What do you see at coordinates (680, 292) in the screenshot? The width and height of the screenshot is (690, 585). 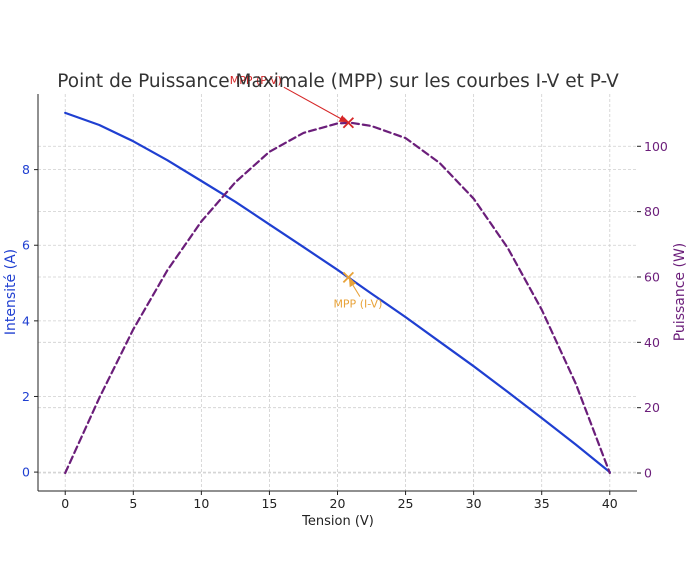 I see `y-axis-right-label: Puissance (W)` at bounding box center [680, 292].